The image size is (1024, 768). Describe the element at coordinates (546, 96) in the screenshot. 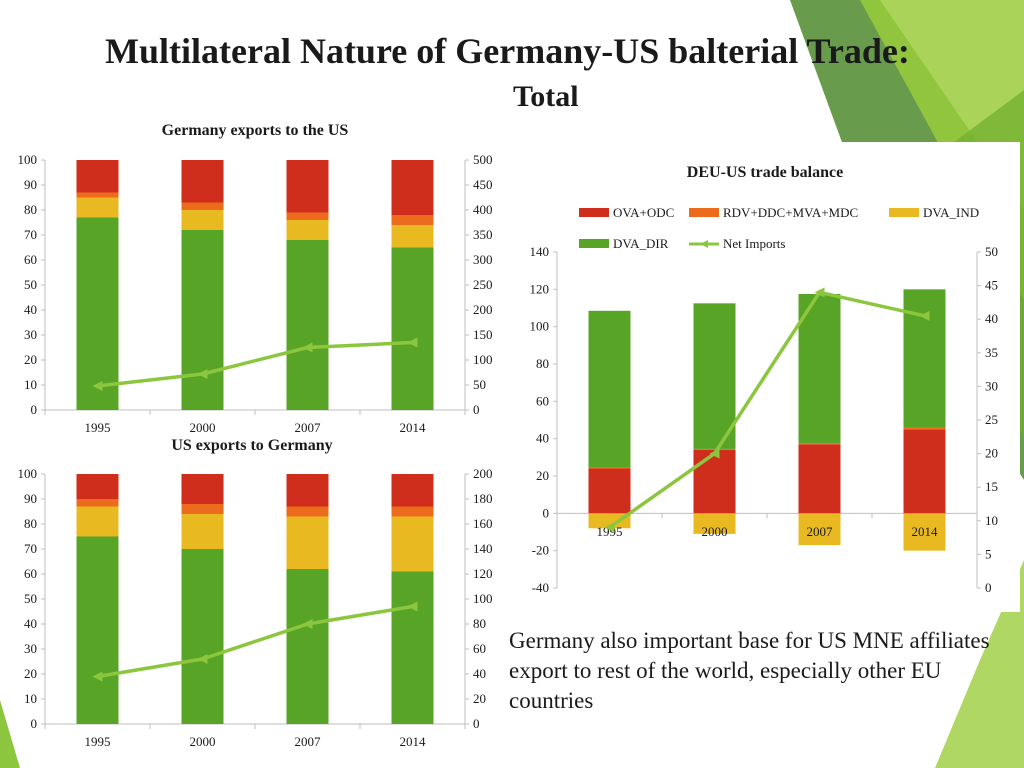

I see `slide-subtitle: Total` at that location.